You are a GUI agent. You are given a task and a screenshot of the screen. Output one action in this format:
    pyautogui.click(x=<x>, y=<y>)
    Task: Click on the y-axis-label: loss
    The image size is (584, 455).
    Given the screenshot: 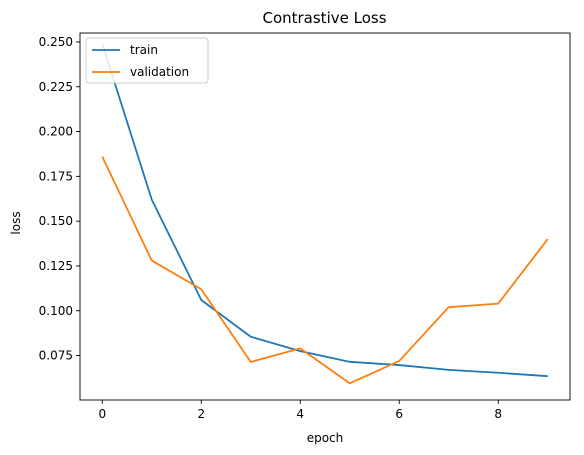 What is the action you would take?
    pyautogui.click(x=16, y=222)
    